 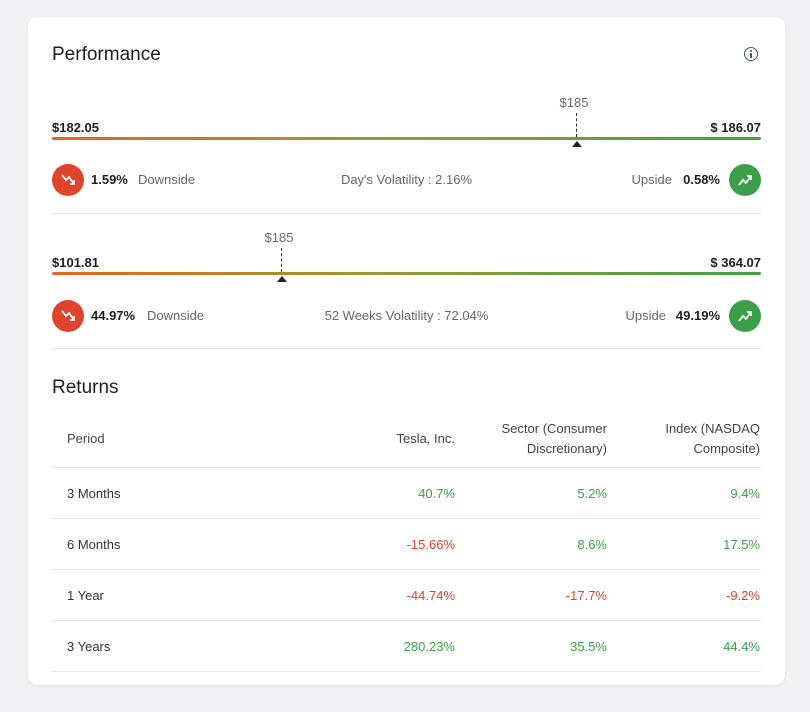 I want to click on day-range-marker-triangle, so click(x=577, y=144).